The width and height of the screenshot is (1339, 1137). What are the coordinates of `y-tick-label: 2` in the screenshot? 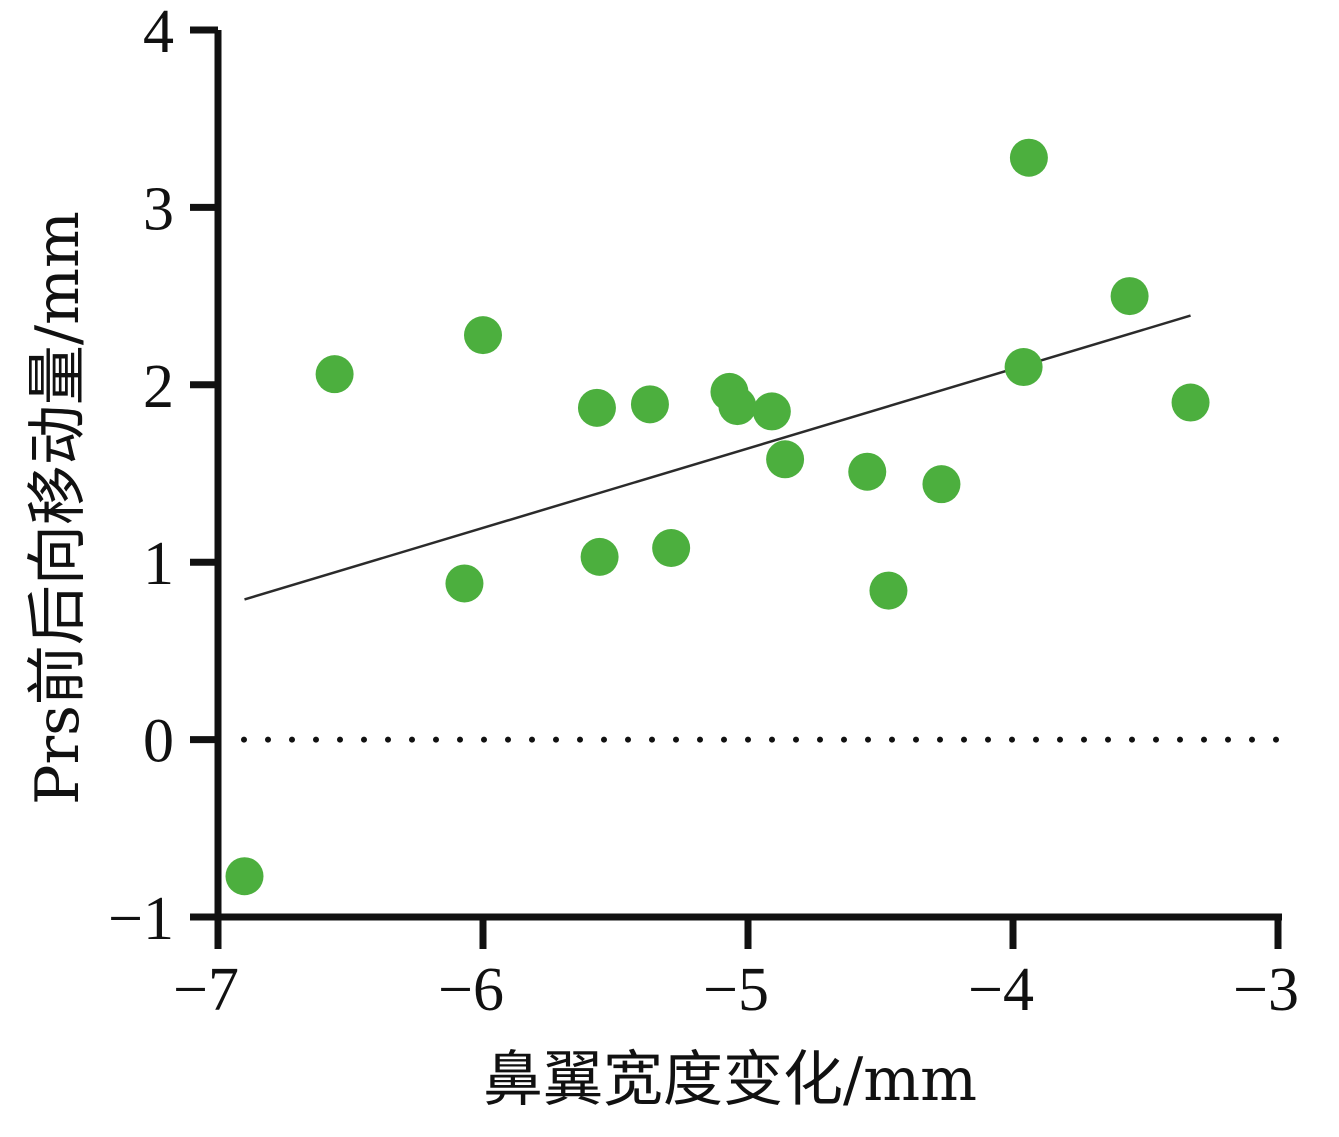 It's located at (158, 387).